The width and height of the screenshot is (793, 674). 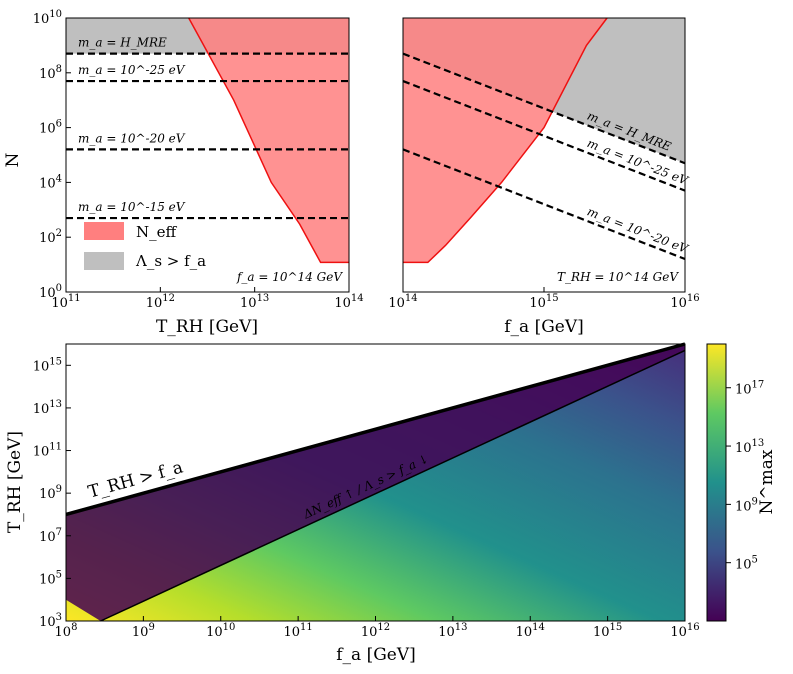 What do you see at coordinates (13, 159) in the screenshot?
I see `ylabel-top-left: N` at bounding box center [13, 159].